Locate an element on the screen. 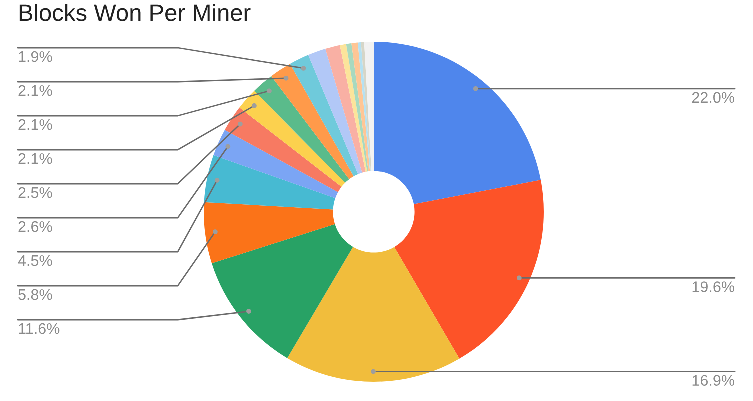 The width and height of the screenshot is (753, 401). data-label: 2.5% is located at coordinates (35, 192).